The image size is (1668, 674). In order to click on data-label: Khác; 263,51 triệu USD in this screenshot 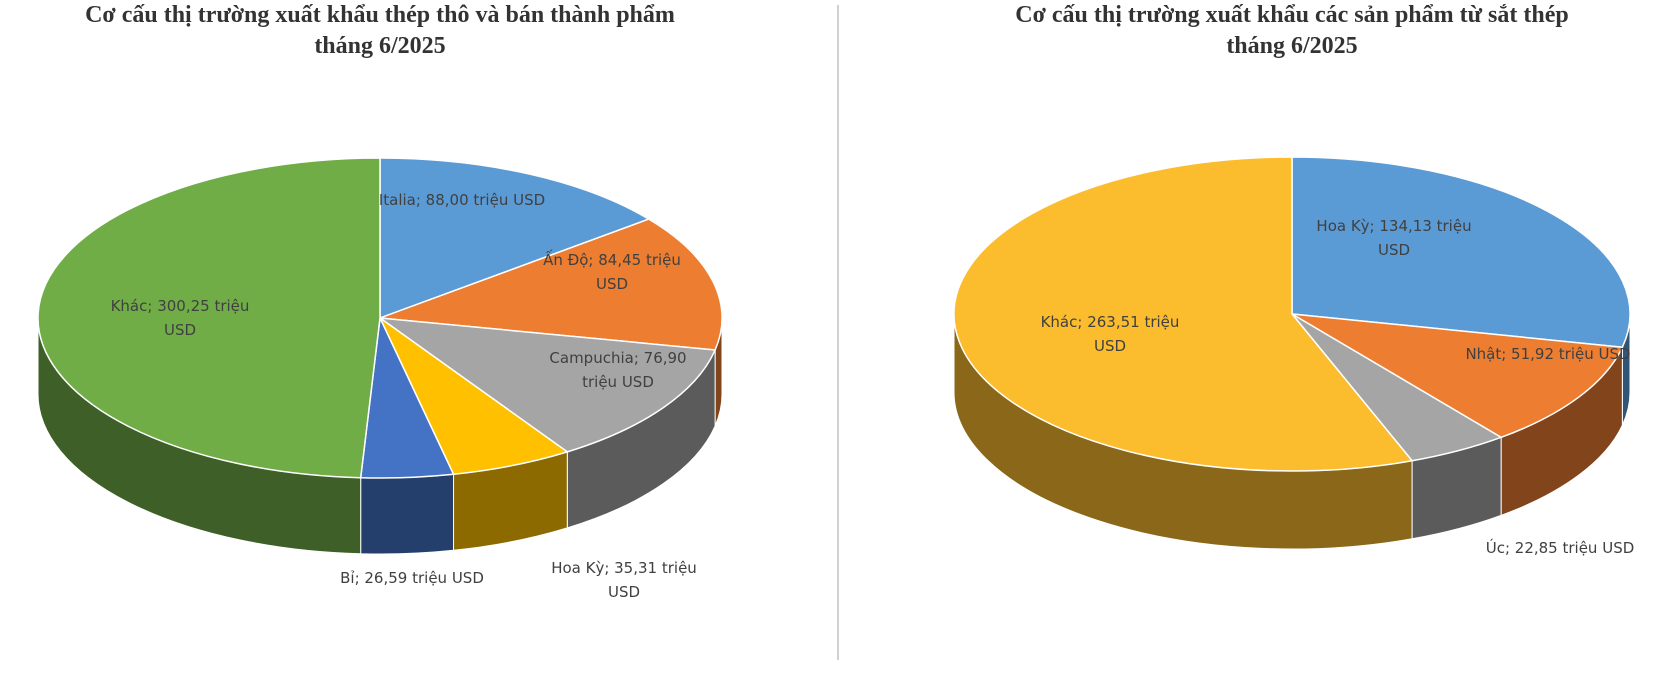, I will do `click(1110, 334)`.